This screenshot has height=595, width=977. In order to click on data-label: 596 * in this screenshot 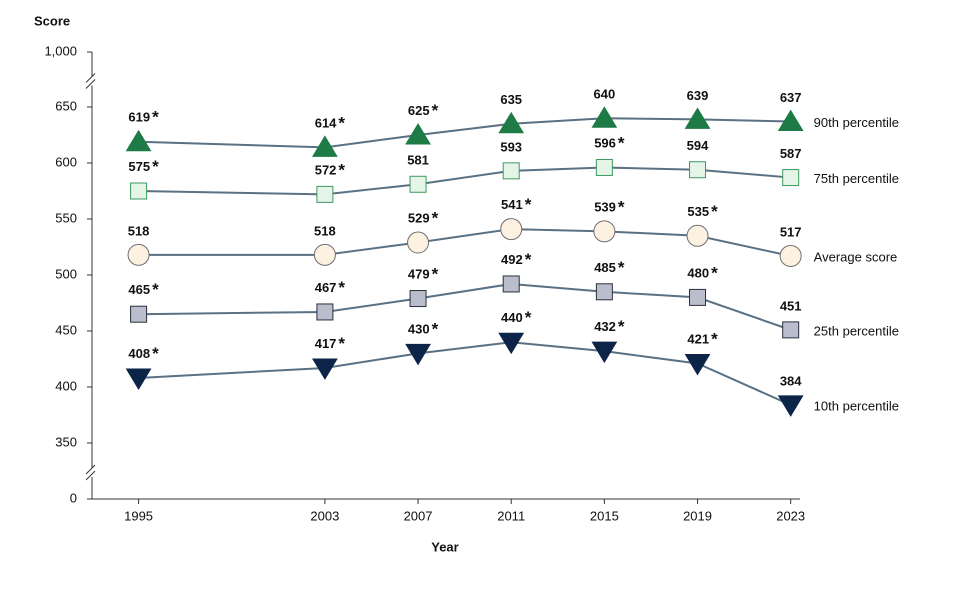, I will do `click(609, 143)`.